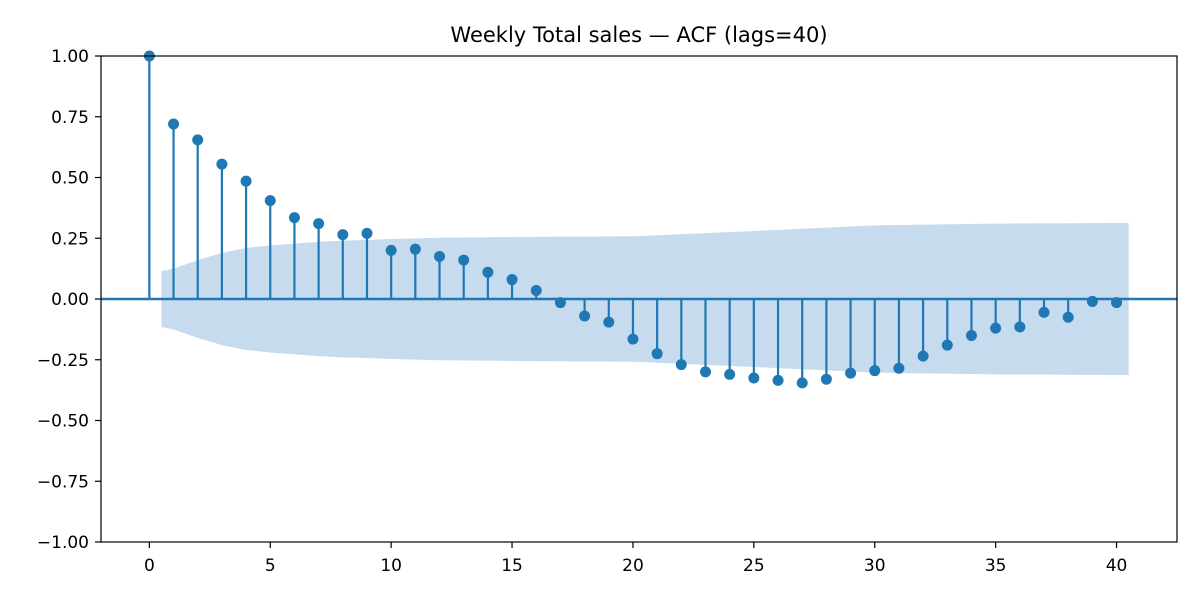 Image resolution: width=1200 pixels, height=600 pixels. What do you see at coordinates (70, 118) in the screenshot?
I see `y-tick-label: 0.75` at bounding box center [70, 118].